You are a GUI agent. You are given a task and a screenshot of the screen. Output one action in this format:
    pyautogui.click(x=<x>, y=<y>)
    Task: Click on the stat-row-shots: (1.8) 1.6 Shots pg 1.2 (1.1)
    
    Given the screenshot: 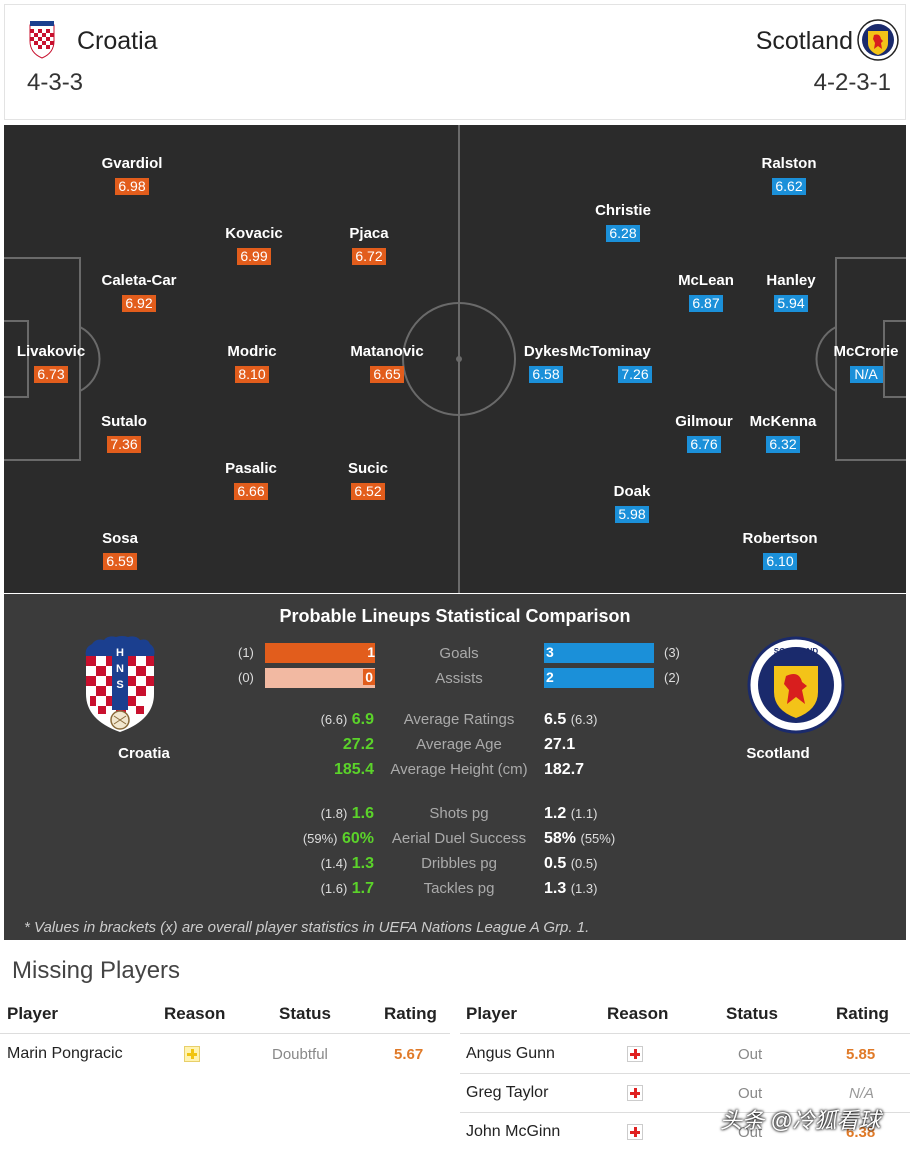 What is the action you would take?
    pyautogui.click(x=459, y=813)
    